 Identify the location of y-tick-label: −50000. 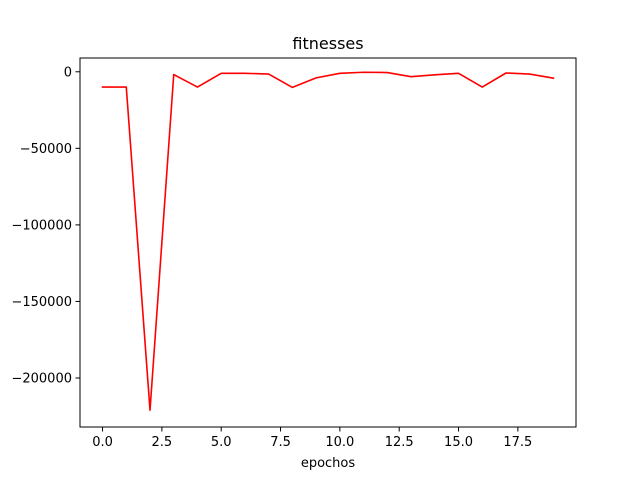
(46, 149).